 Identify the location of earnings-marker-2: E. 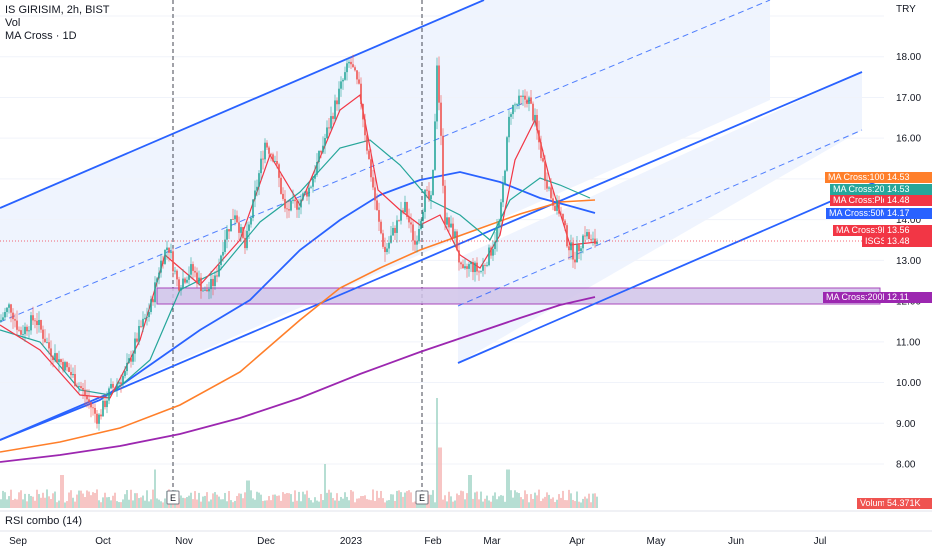
(422, 497).